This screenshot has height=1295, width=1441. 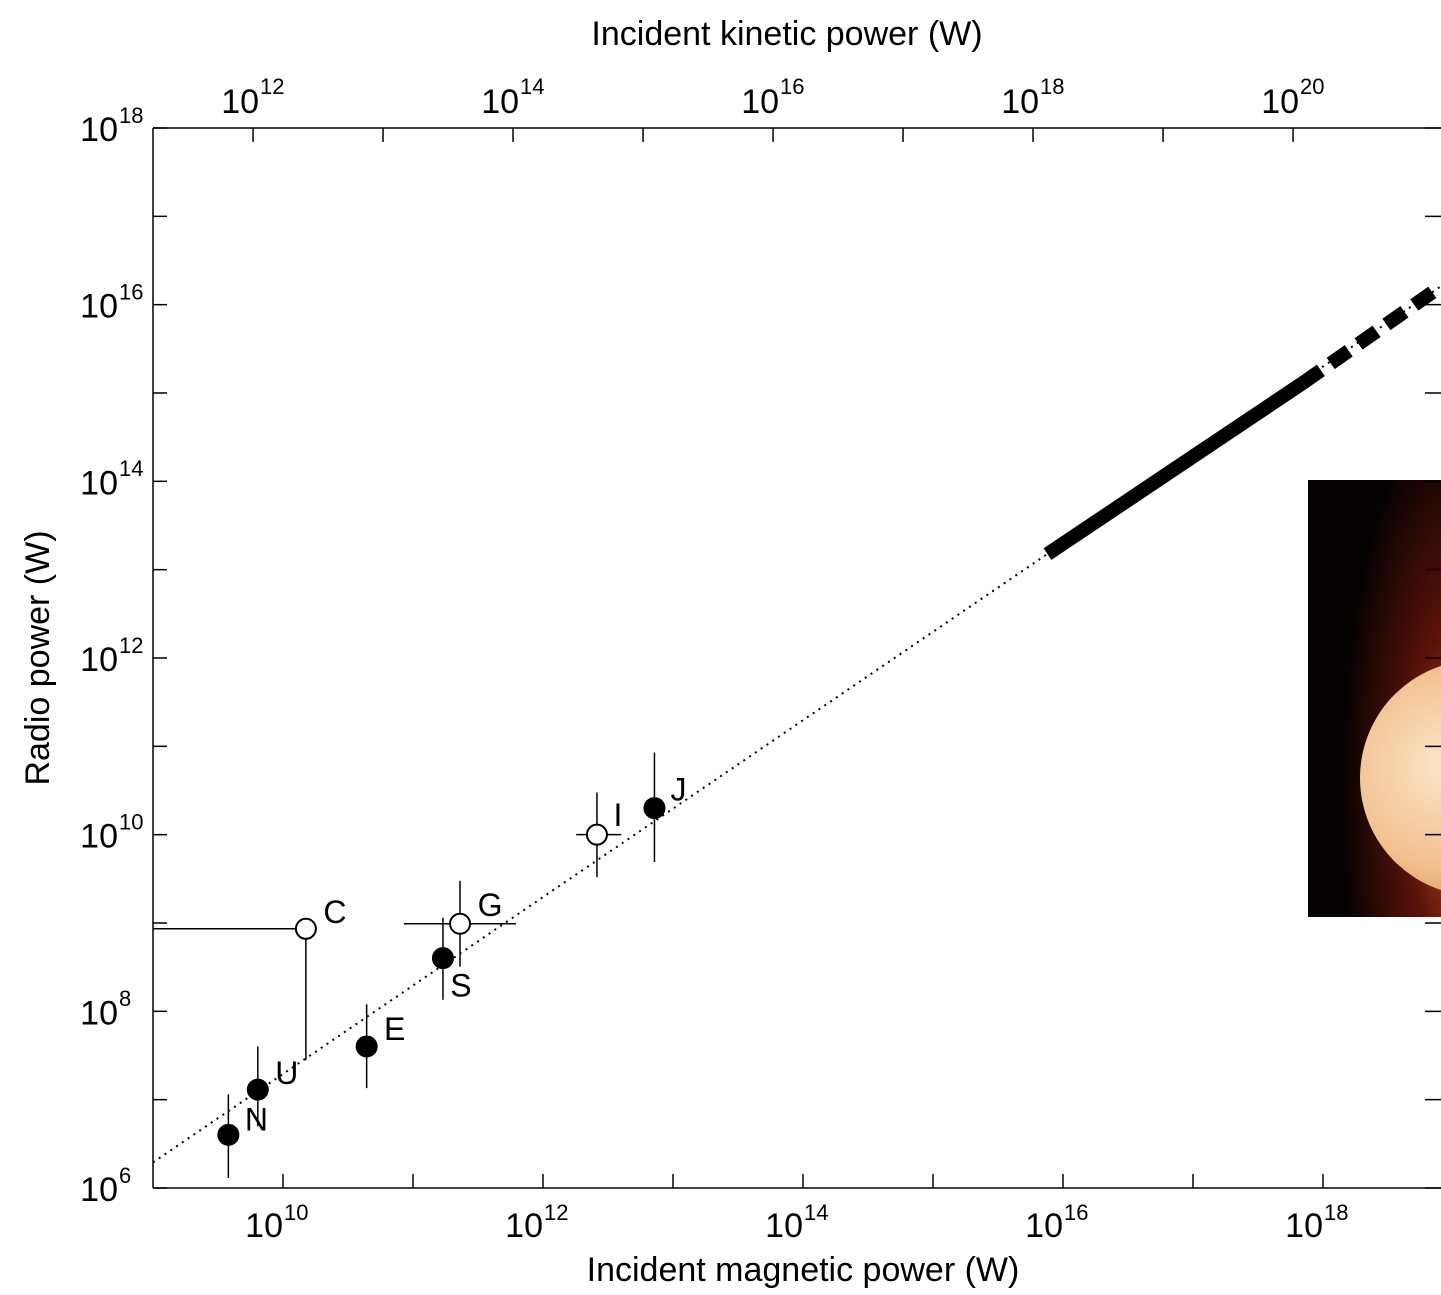 What do you see at coordinates (803, 1270) in the screenshot?
I see `x-axis-title: Incident magnetic power (W)` at bounding box center [803, 1270].